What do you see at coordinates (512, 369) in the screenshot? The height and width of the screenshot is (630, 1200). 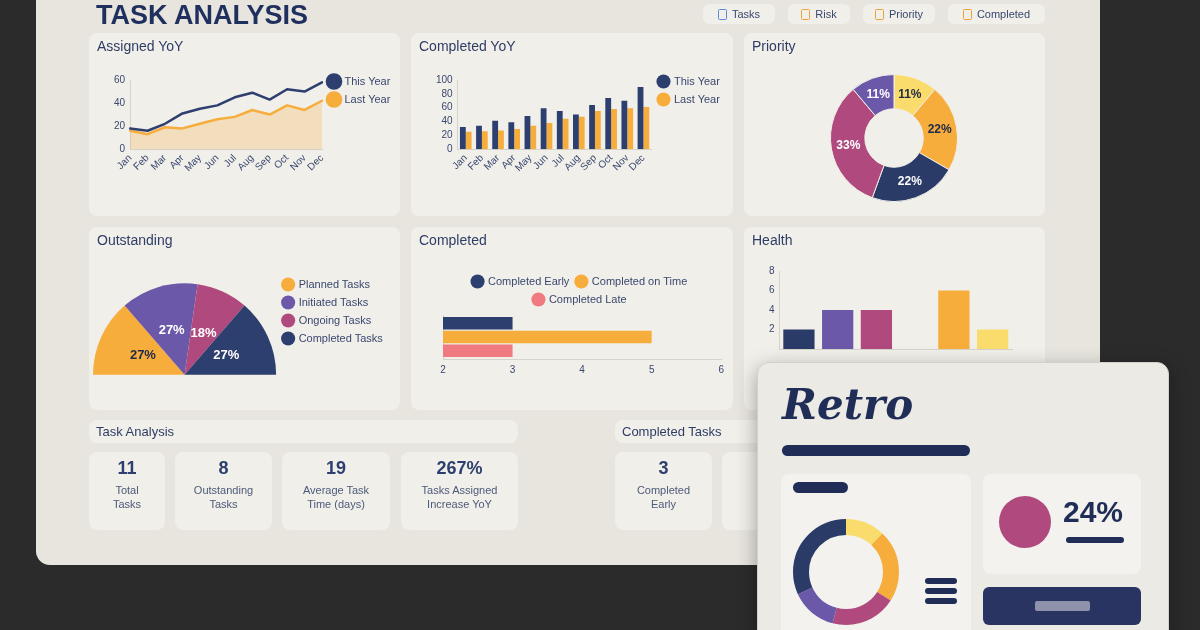 I see `x-tick-label: 3` at bounding box center [512, 369].